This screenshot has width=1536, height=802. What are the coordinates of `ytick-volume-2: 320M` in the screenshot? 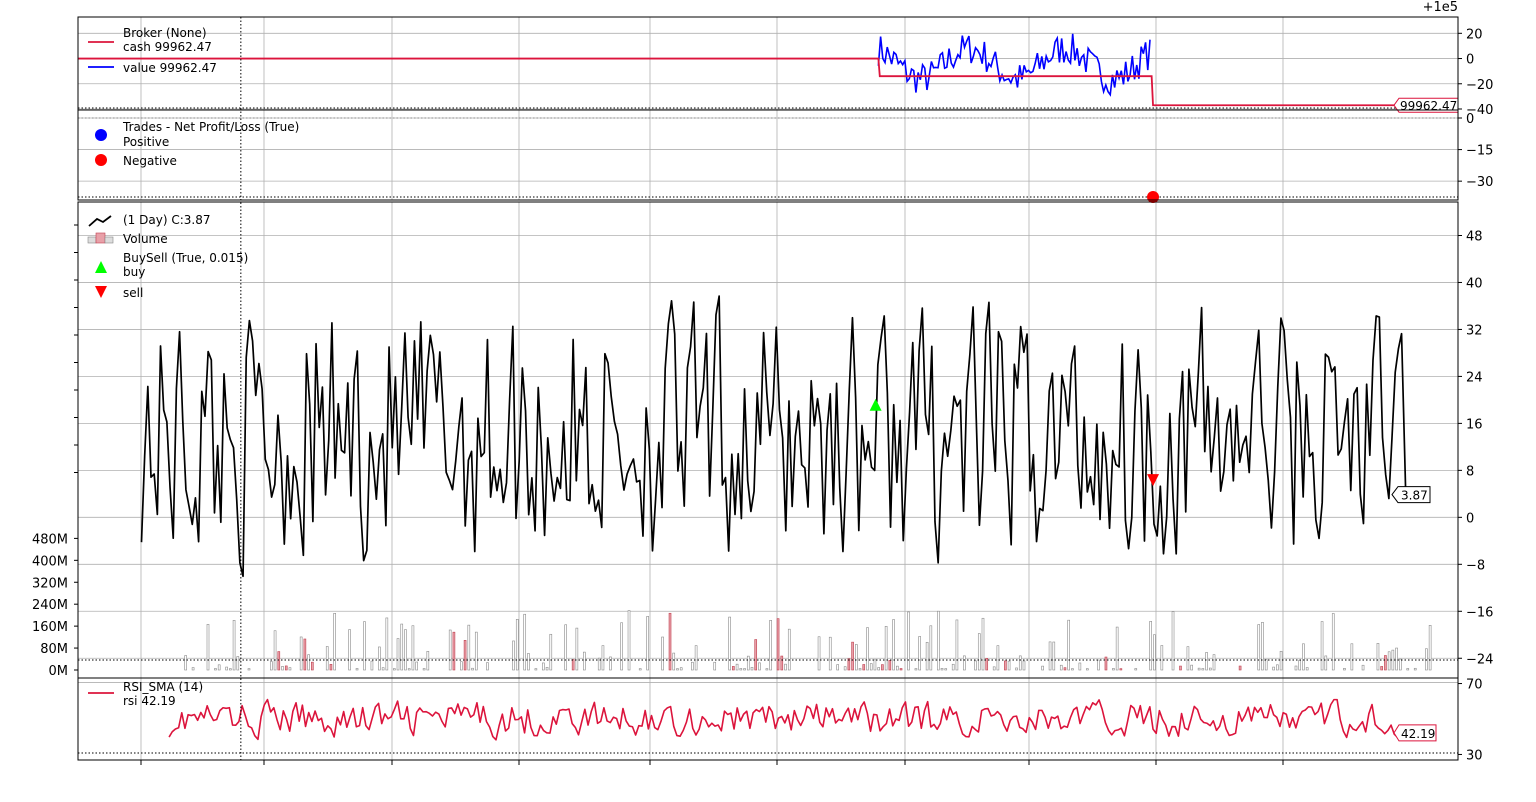 It's located at (50, 583).